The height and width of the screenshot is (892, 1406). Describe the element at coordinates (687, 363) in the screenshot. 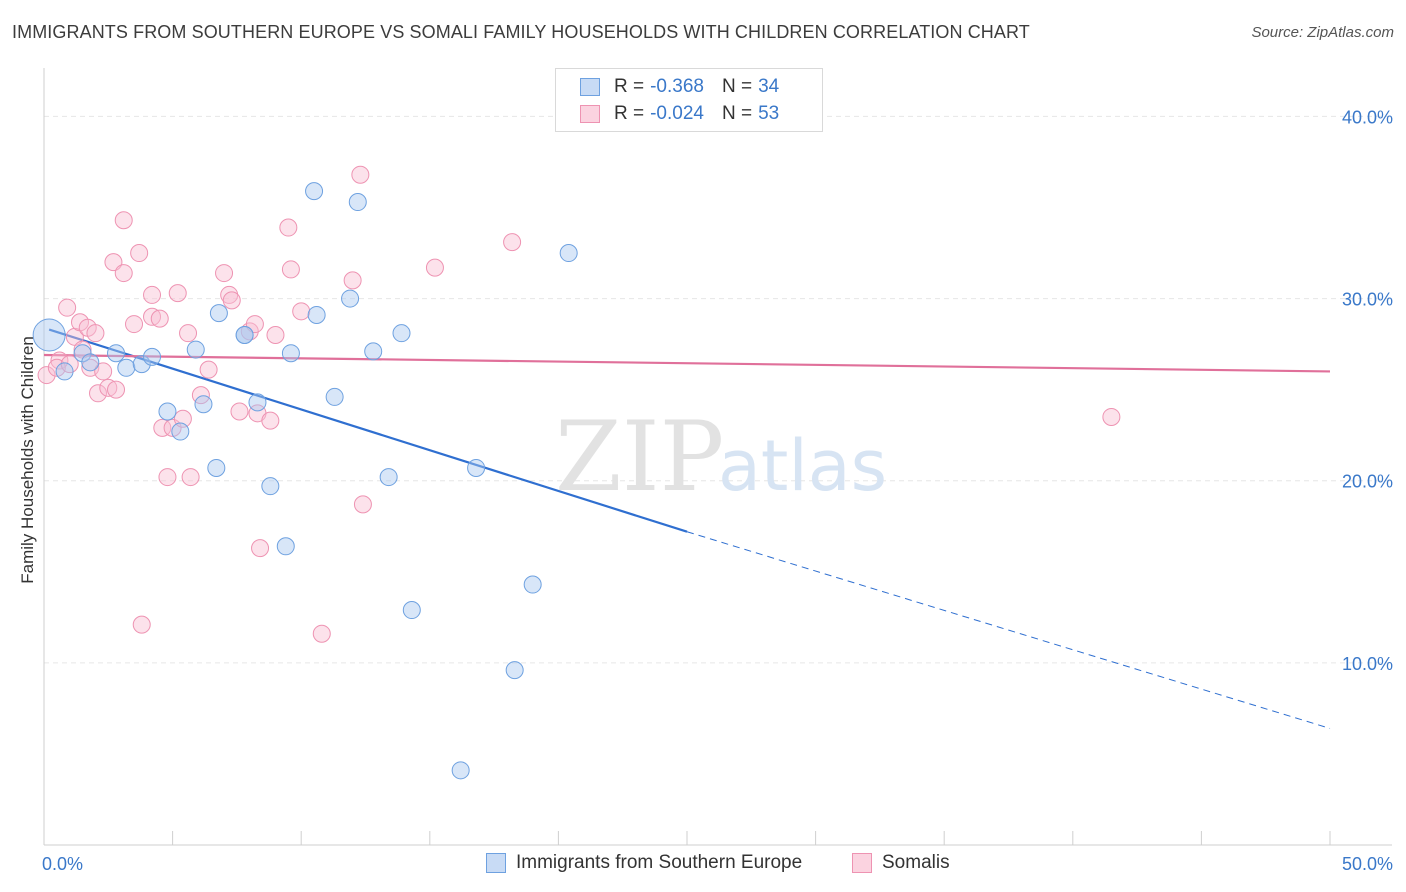

I see `trend-line-somalis` at that location.